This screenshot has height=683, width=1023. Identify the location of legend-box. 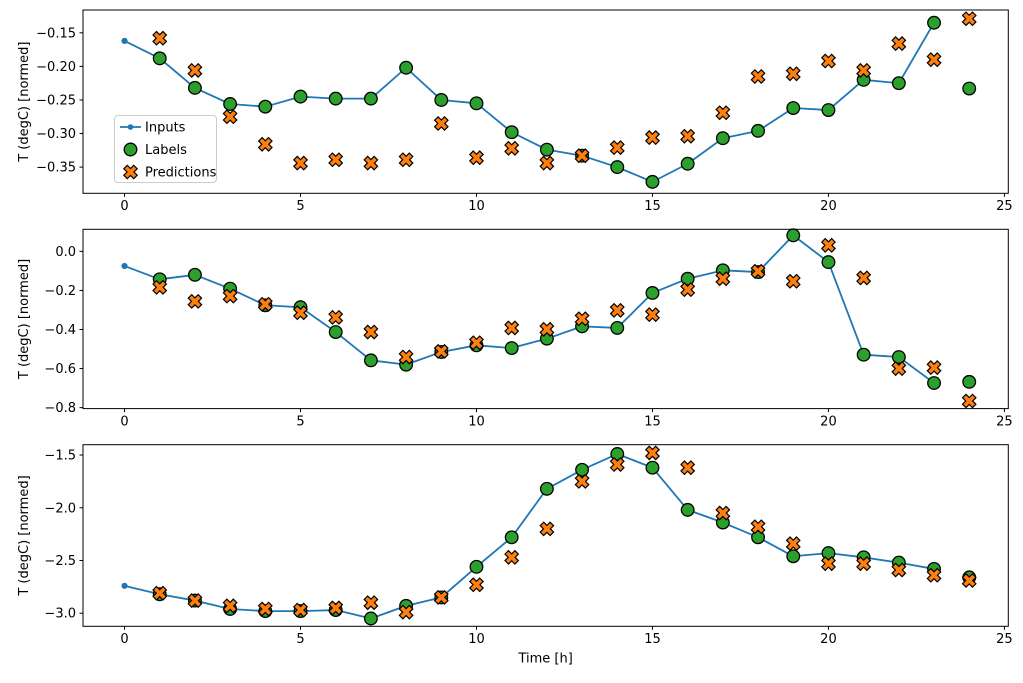
(165, 149).